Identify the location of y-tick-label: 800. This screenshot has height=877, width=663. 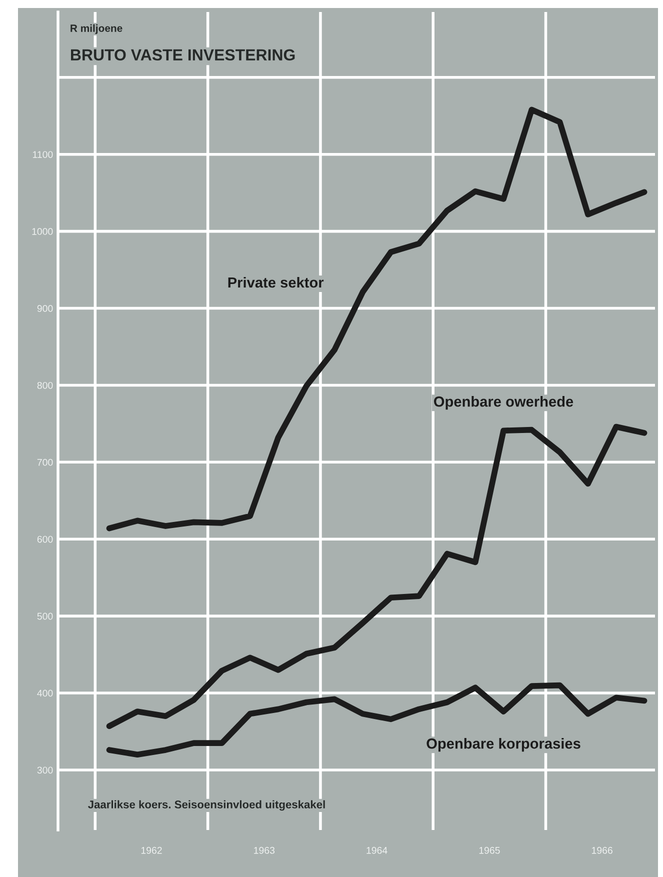
(45, 385).